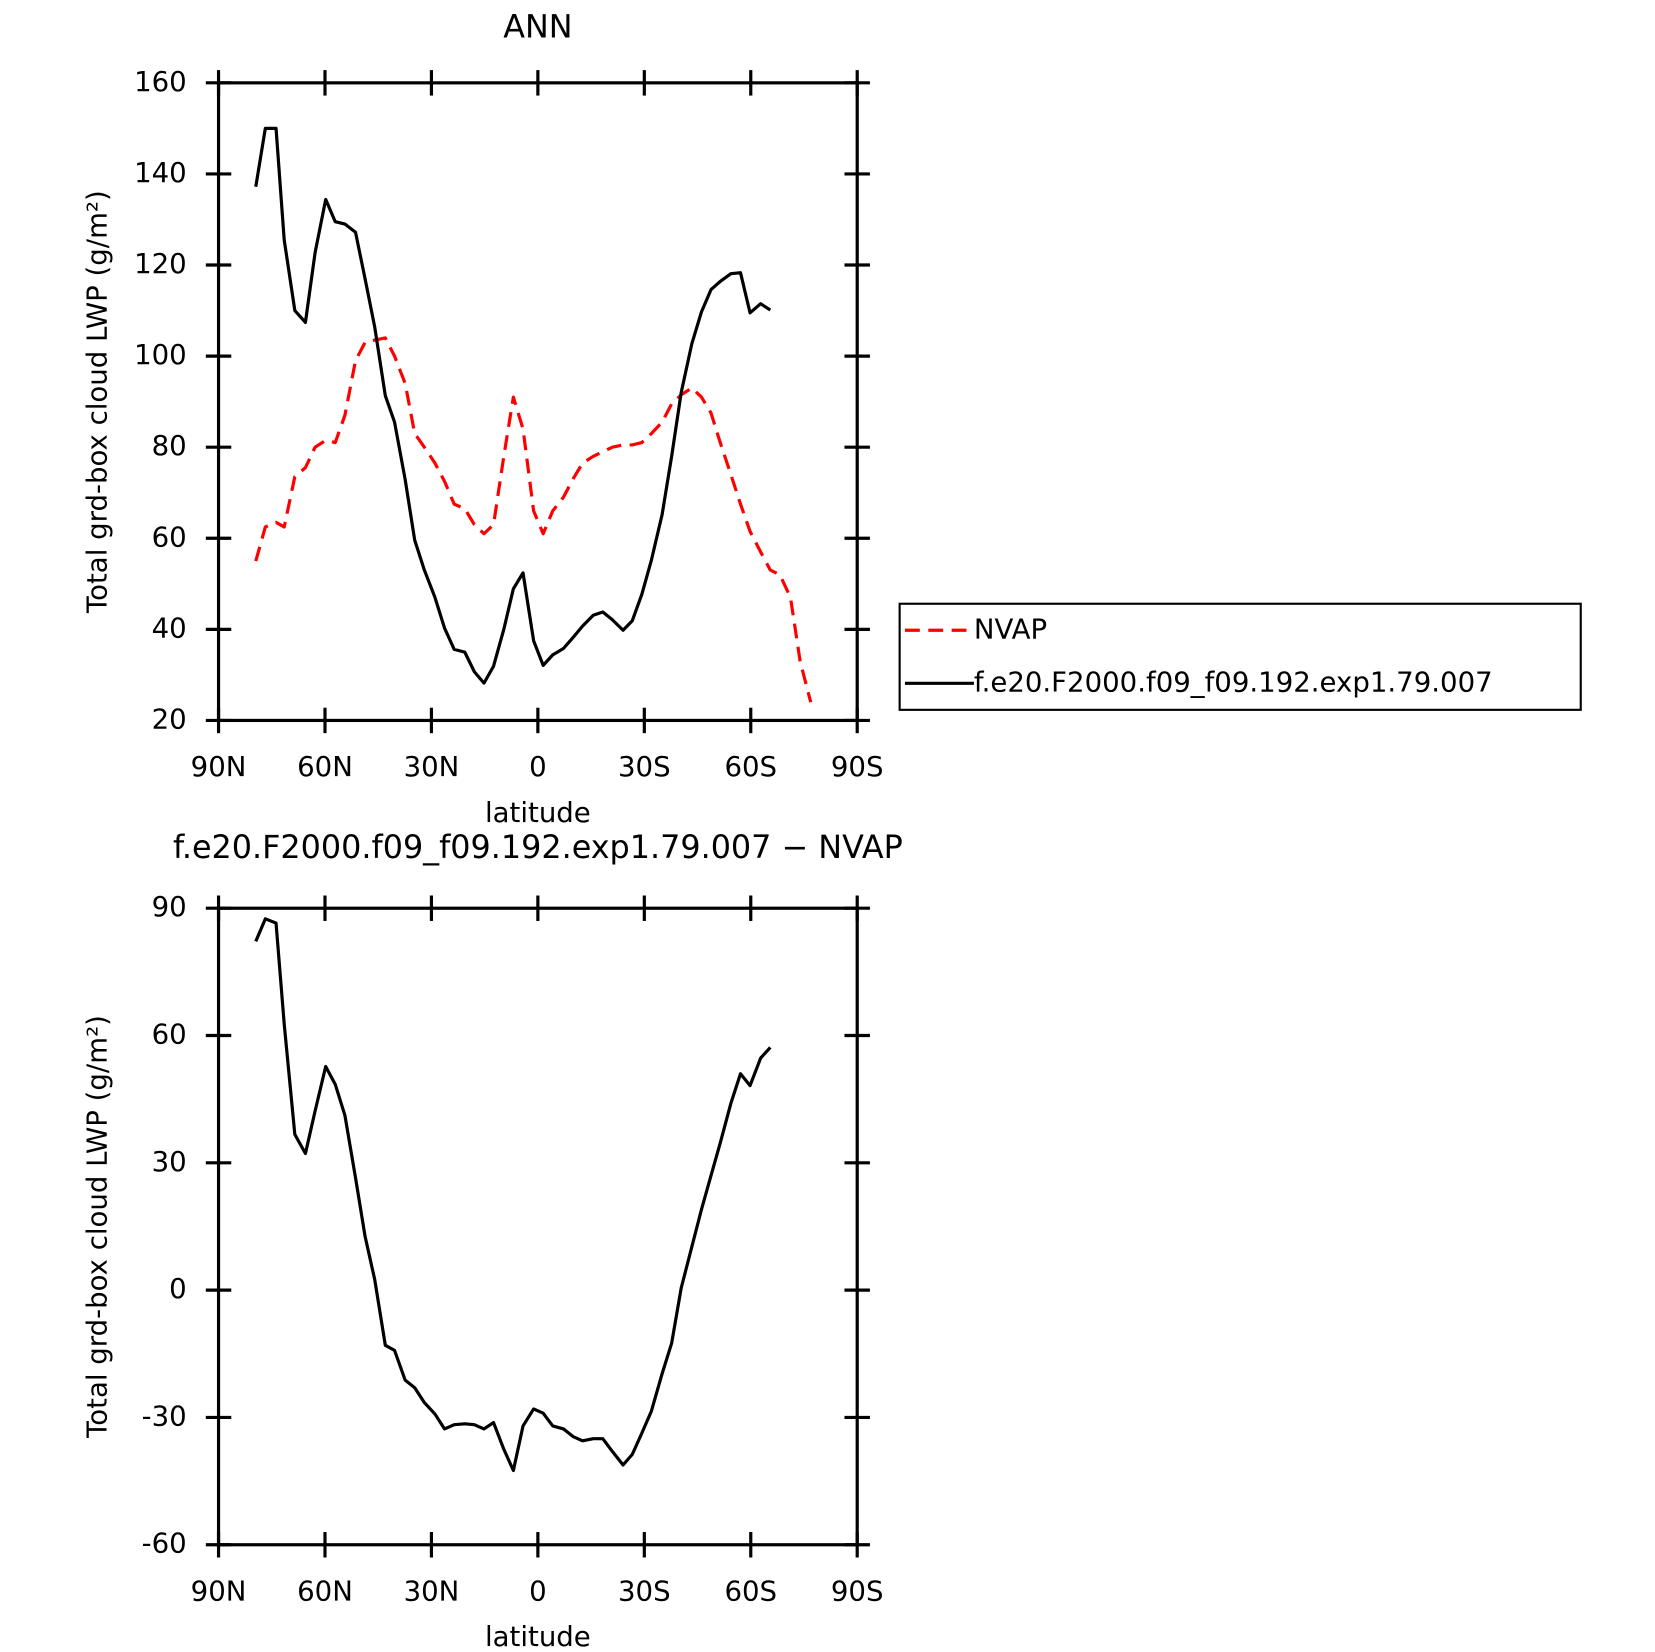  Describe the element at coordinates (537, 27) in the screenshot. I see `chart-title: ANN` at that location.